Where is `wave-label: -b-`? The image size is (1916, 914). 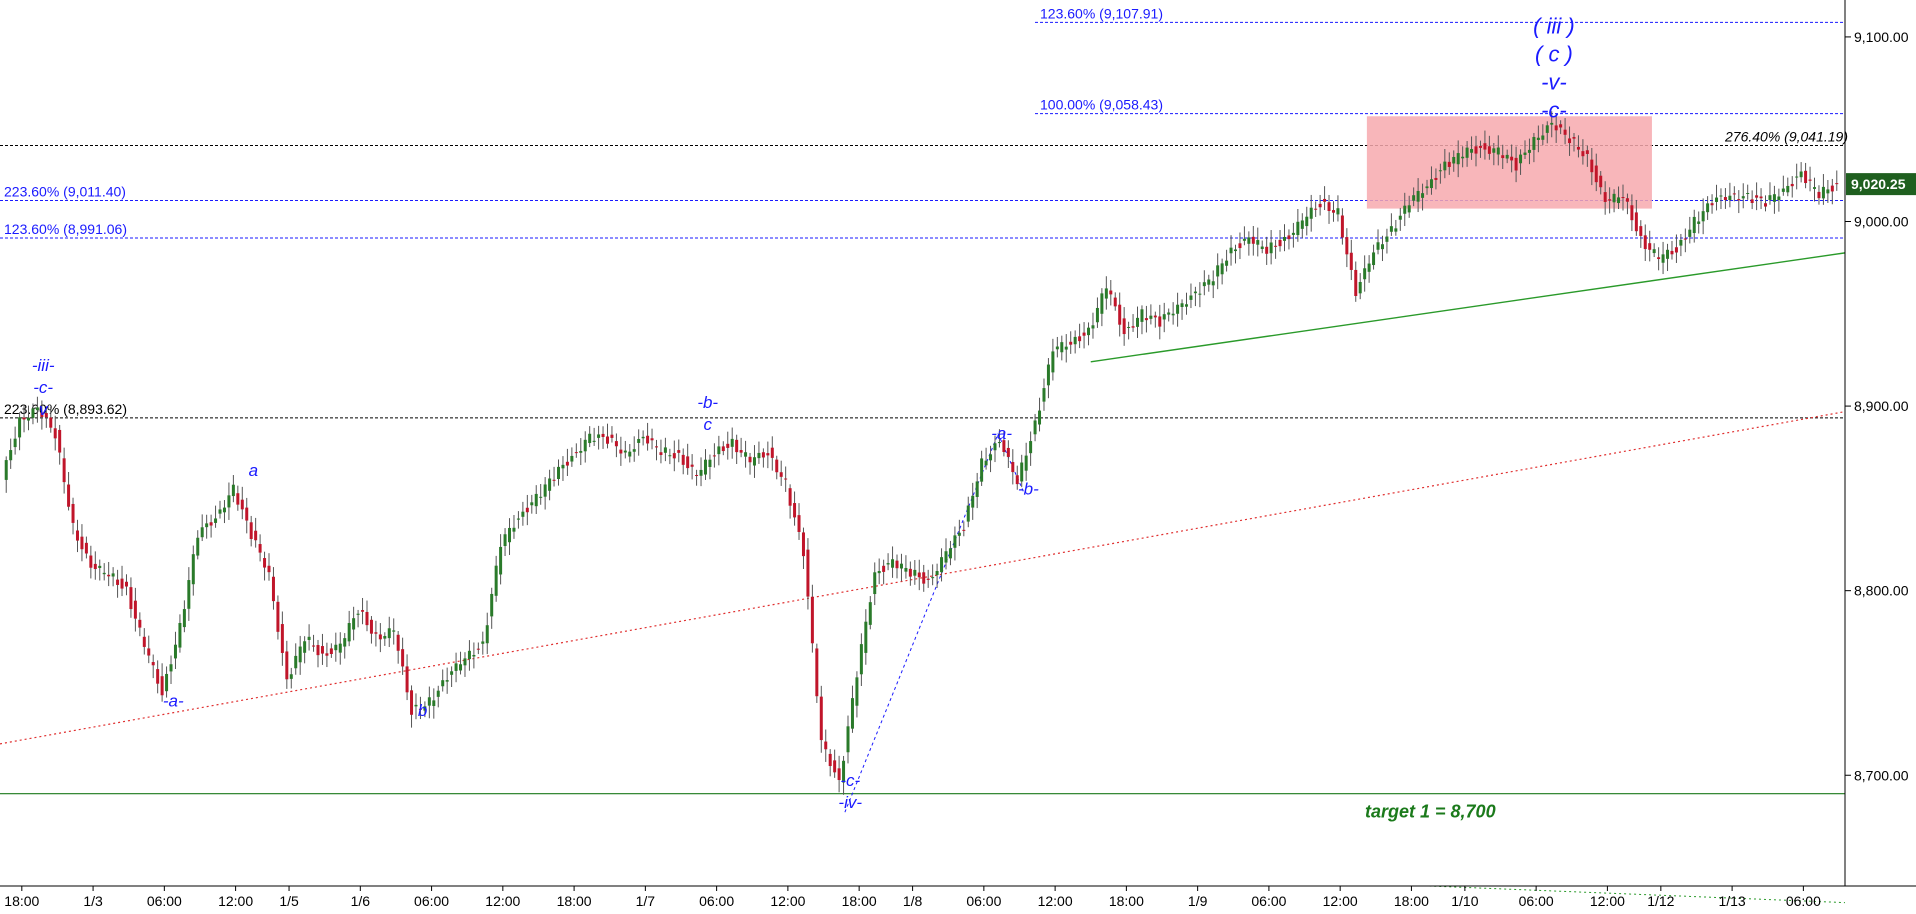 wave-label: -b- is located at coordinates (707, 402).